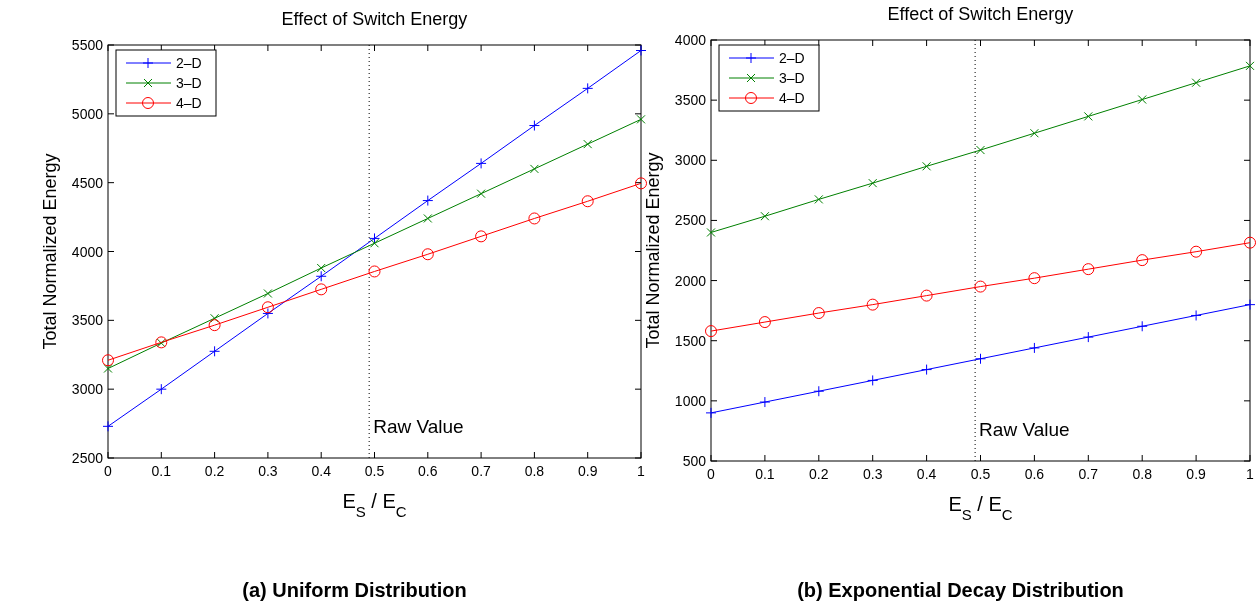 Image resolution: width=1257 pixels, height=614 pixels. Describe the element at coordinates (87, 251) in the screenshot. I see `y-tick-label: 4000` at that location.